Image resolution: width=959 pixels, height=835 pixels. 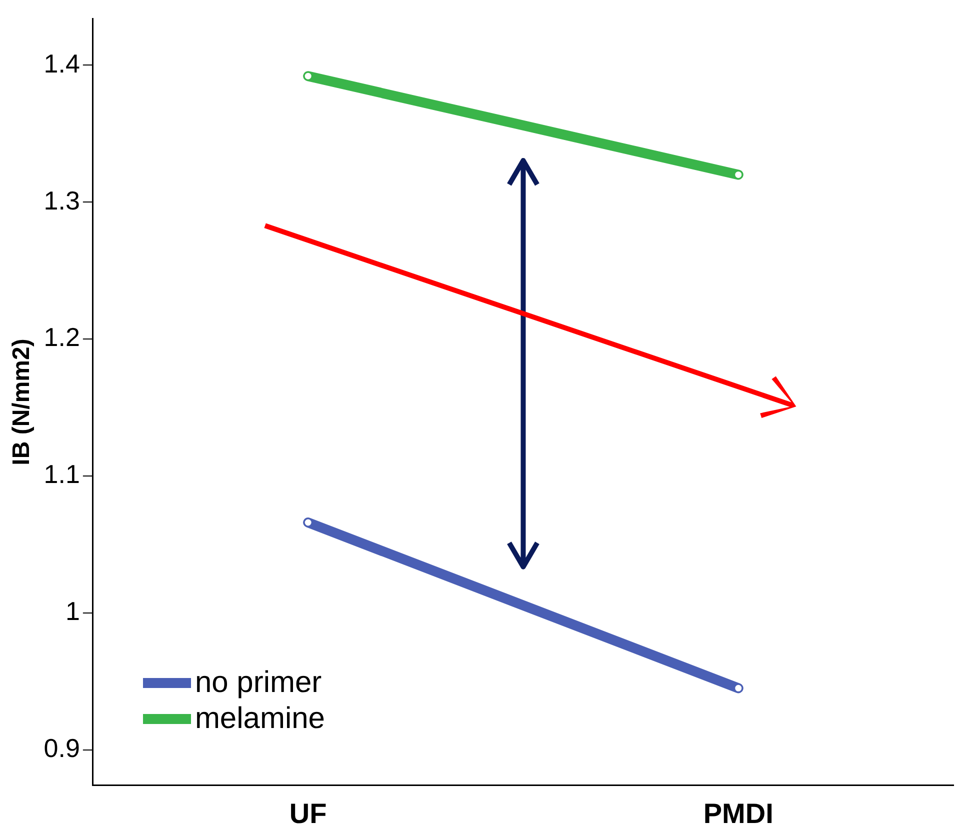 I want to click on x-tick-label: UF, so click(x=308, y=813).